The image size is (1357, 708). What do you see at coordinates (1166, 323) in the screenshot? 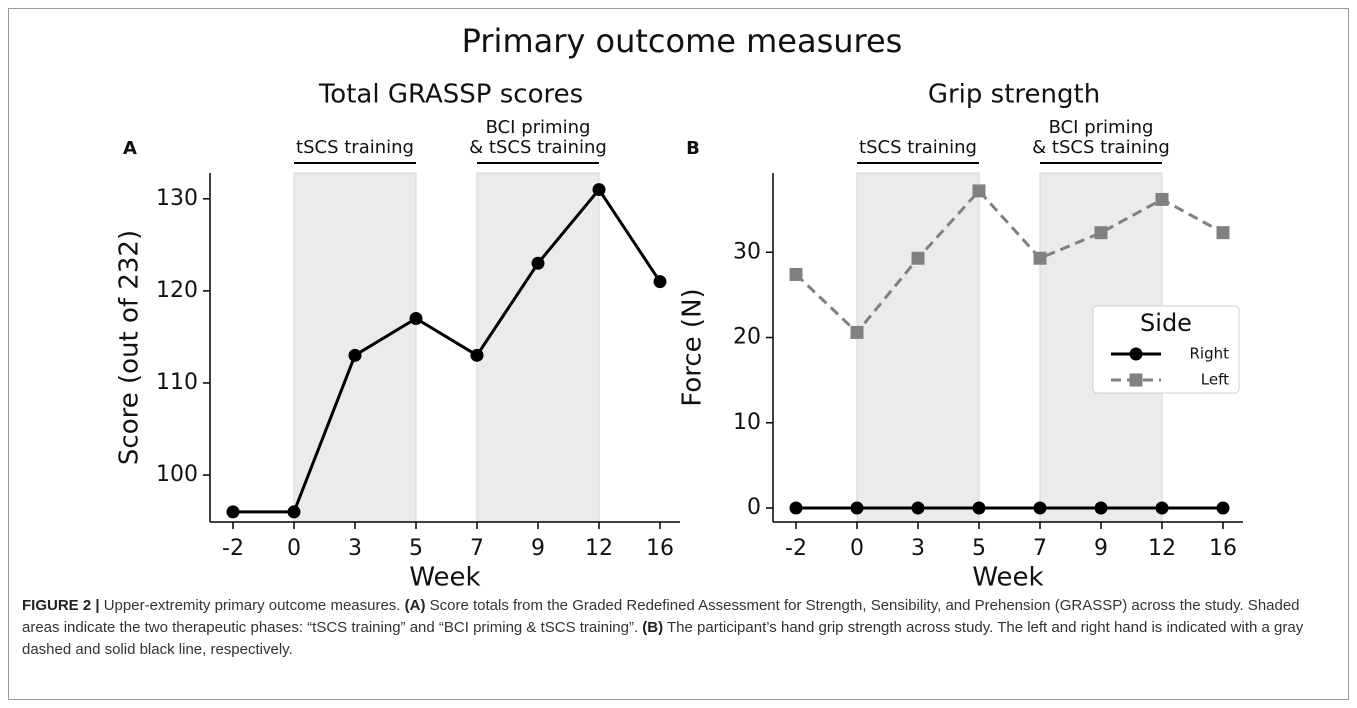
I see `legend-title: Side` at bounding box center [1166, 323].